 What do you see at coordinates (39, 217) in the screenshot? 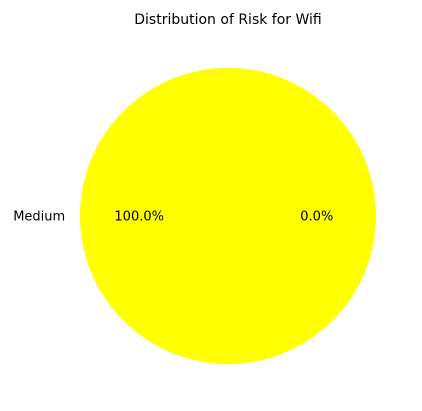
I see `slice-label: Medium` at bounding box center [39, 217].